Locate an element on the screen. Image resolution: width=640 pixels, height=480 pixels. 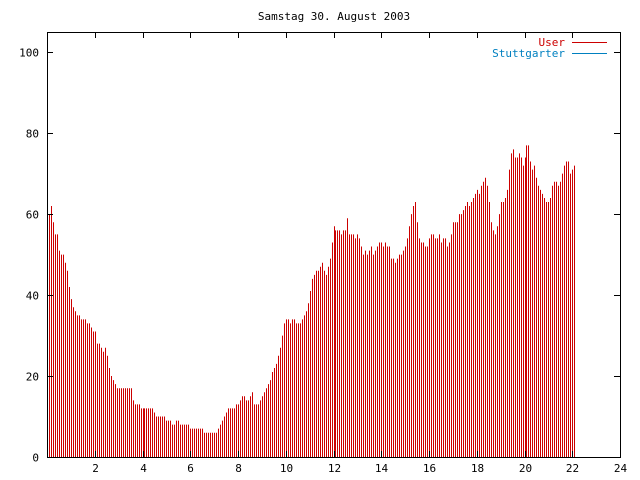
x-tick-label: 22 is located at coordinates (572, 468).